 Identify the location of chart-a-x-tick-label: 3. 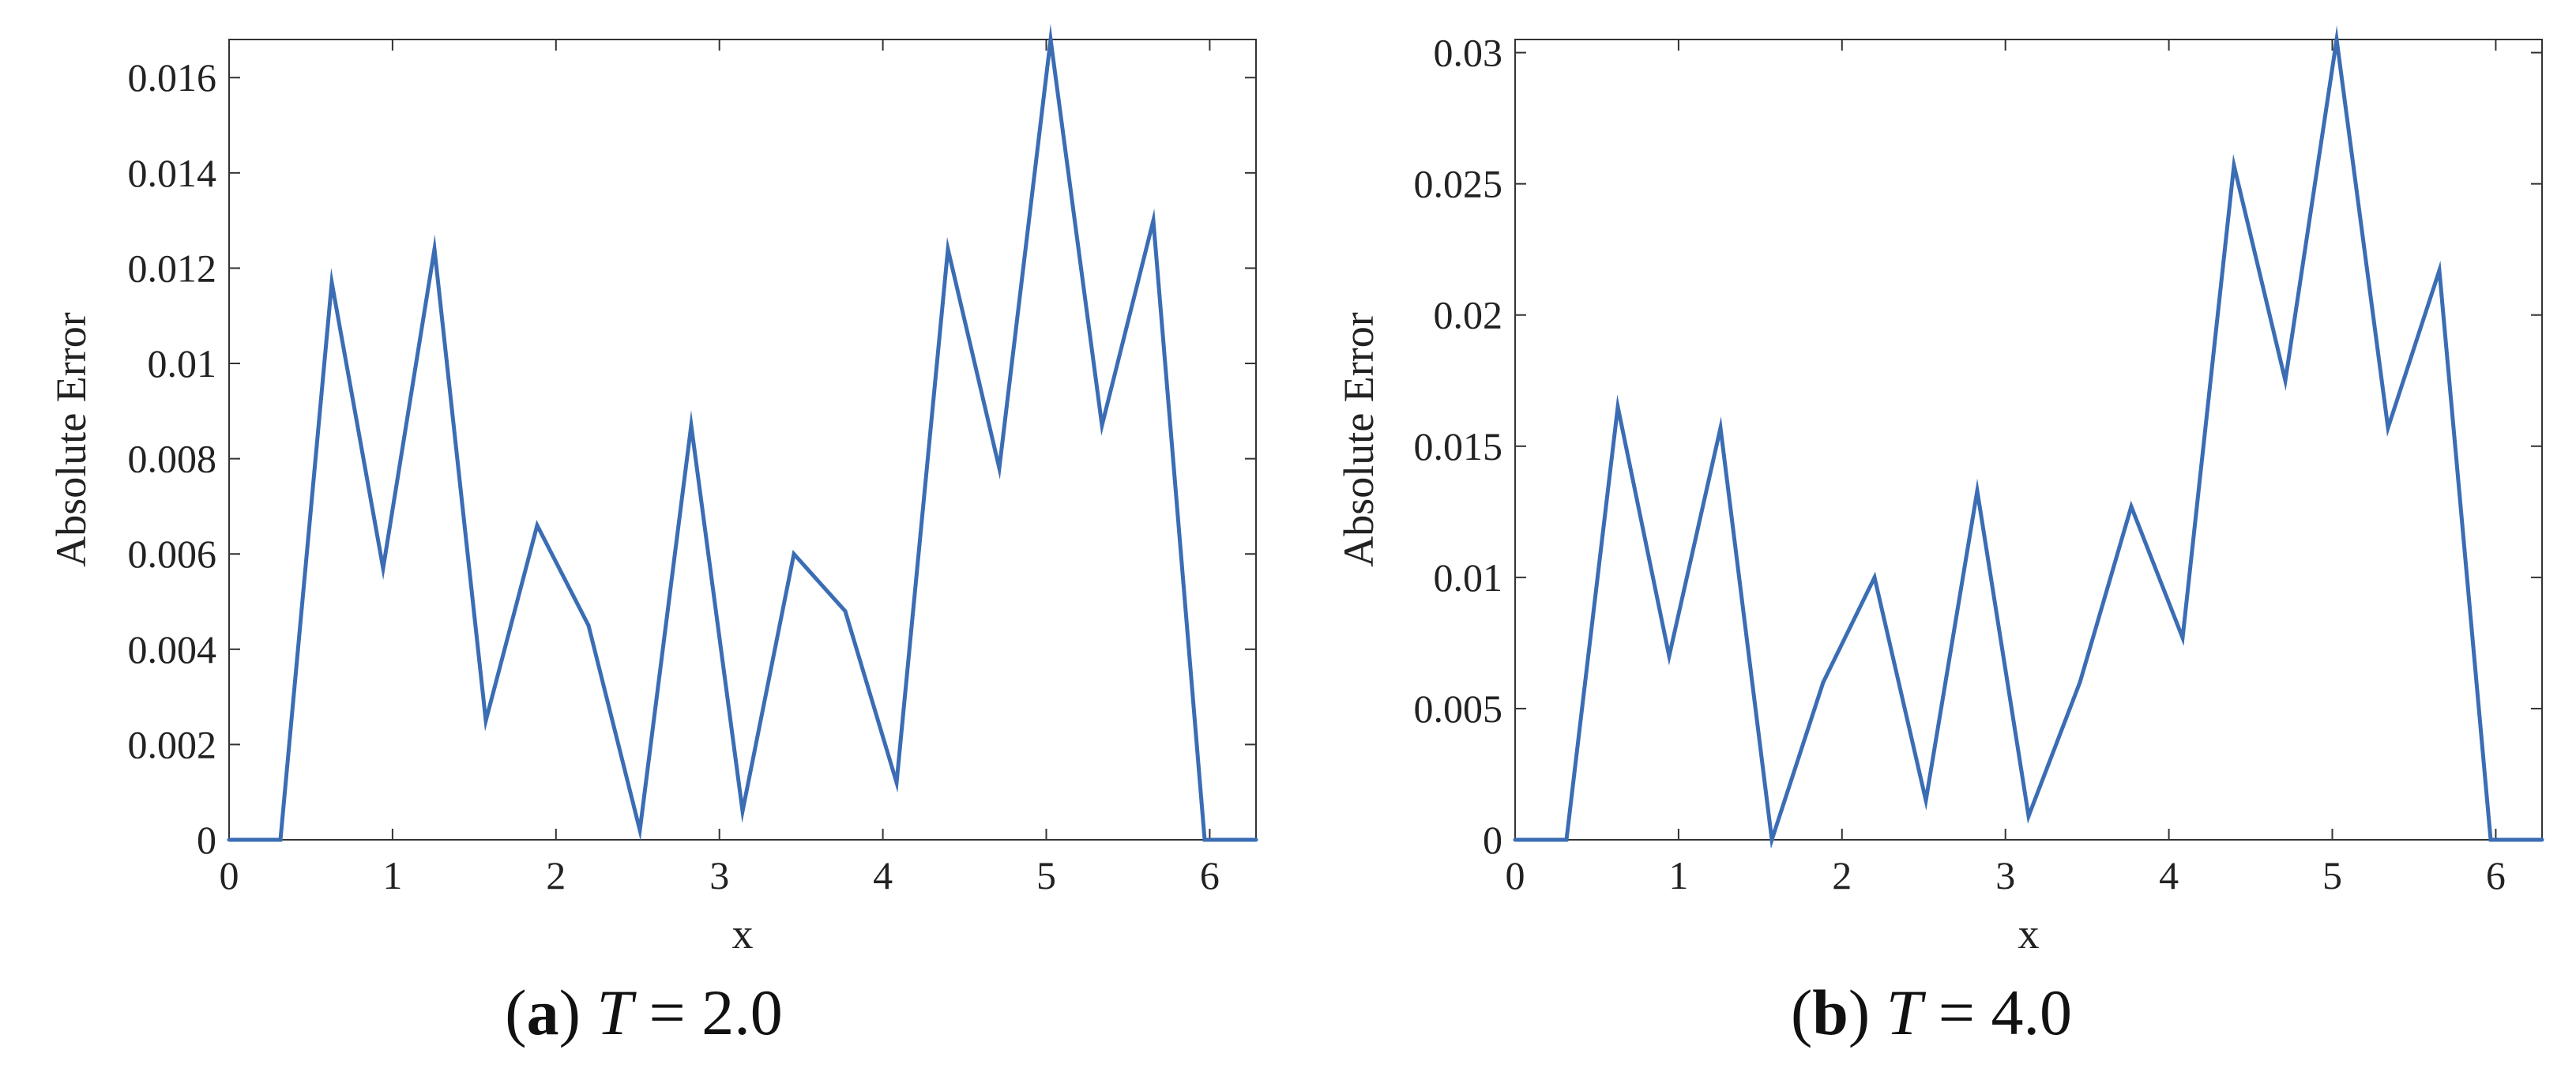
(719, 875).